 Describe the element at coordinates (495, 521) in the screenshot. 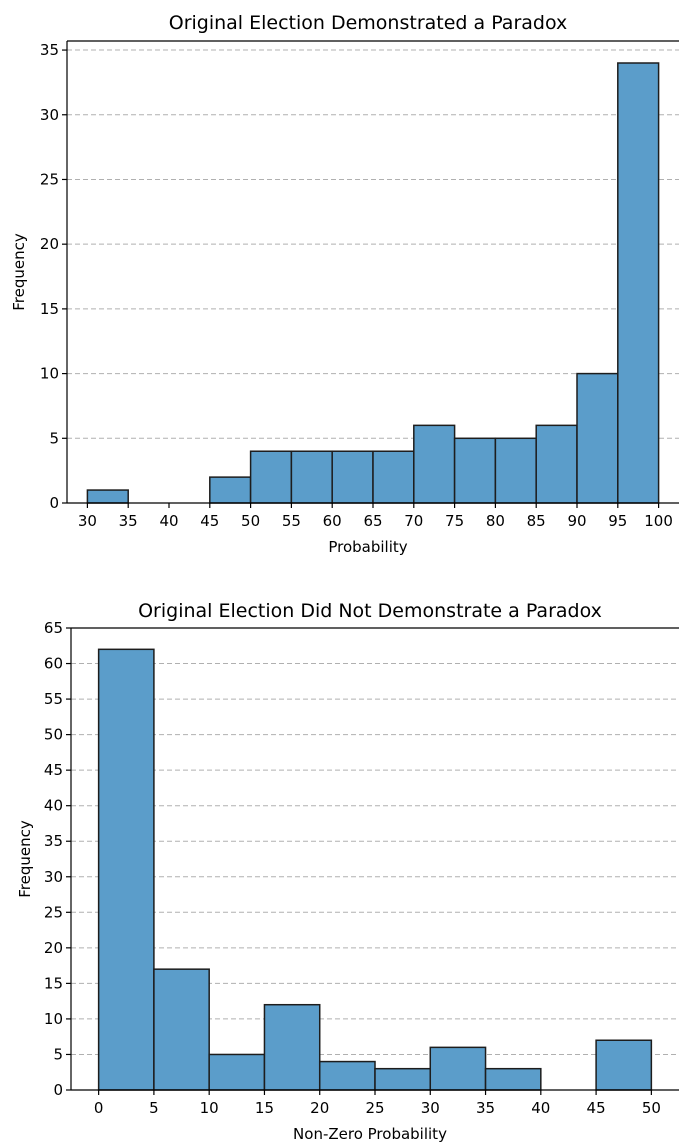

I see `x-tick-label: 80` at that location.